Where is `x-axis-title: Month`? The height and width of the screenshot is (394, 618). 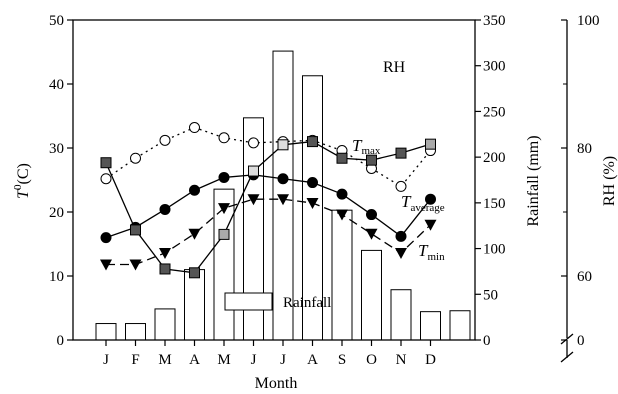 x-axis-title: Month is located at coordinates (276, 383).